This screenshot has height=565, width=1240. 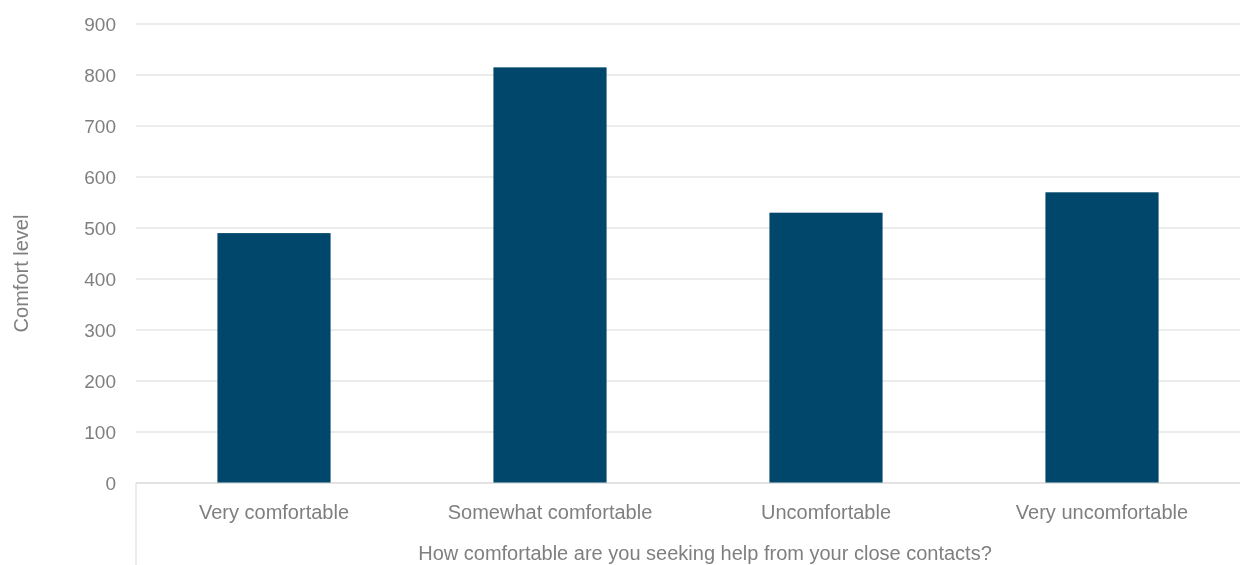 I want to click on y-tick-label: 200, so click(x=100, y=381).